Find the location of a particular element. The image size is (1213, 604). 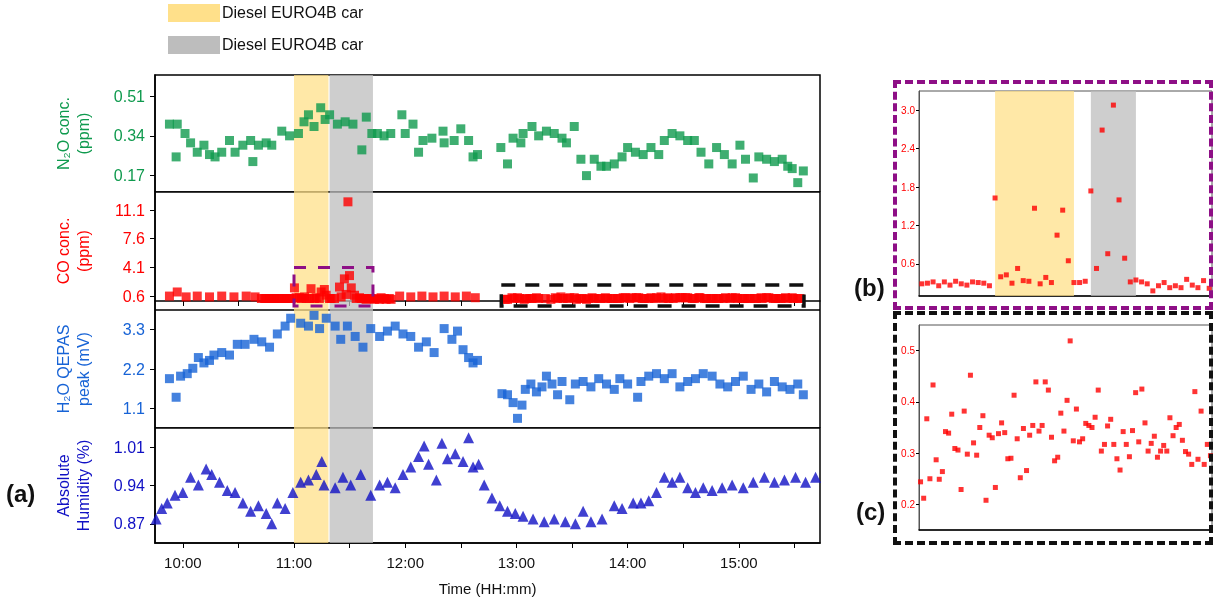

y-tick-label: 0.17 is located at coordinates (129, 176).